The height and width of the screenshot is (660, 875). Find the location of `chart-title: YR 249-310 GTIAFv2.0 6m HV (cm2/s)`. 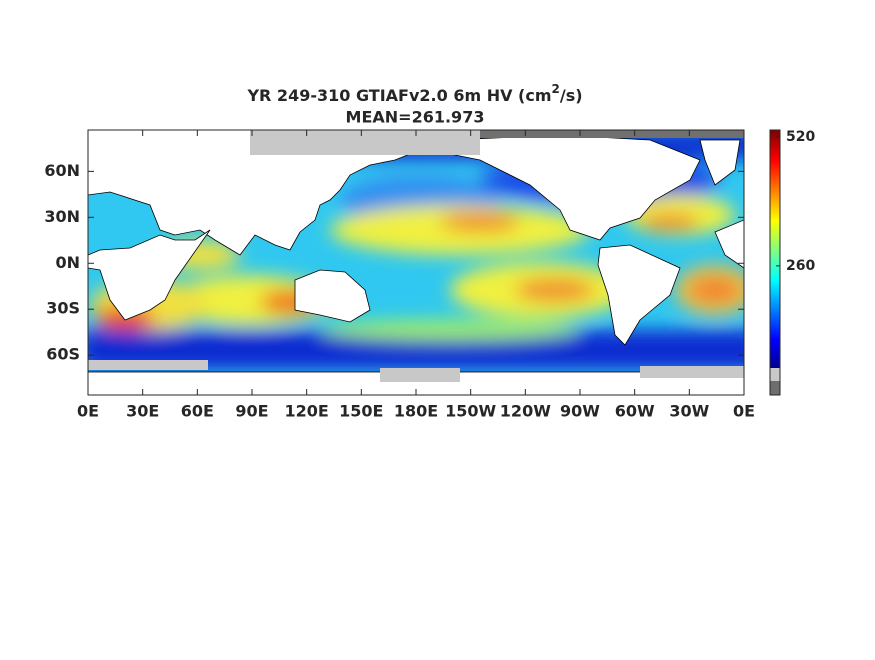

chart-title: YR 249-310 GTIAFv2.0 6m HV (cm2/s) is located at coordinates (414, 93).